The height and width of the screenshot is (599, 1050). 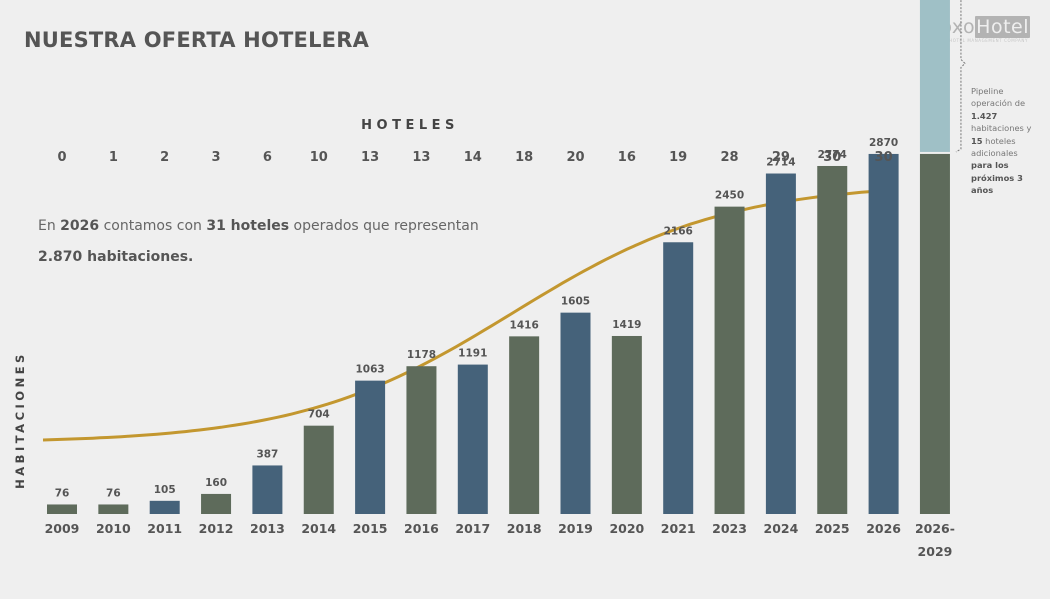 What do you see at coordinates (934, 76) in the screenshot?
I see `pipeline-bar-segment` at bounding box center [934, 76].